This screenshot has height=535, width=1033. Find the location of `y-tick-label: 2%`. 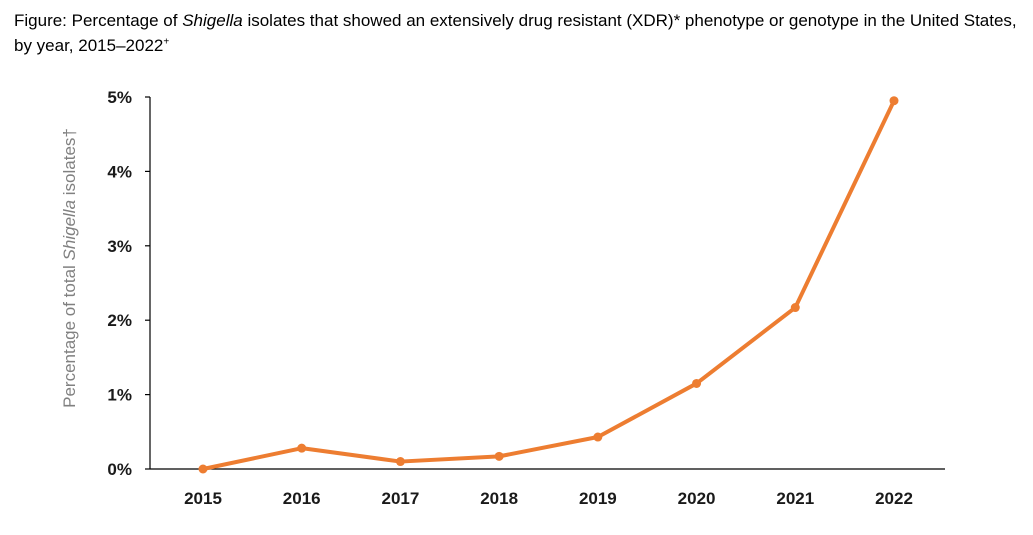

y-tick-label: 2% is located at coordinates (119, 320).